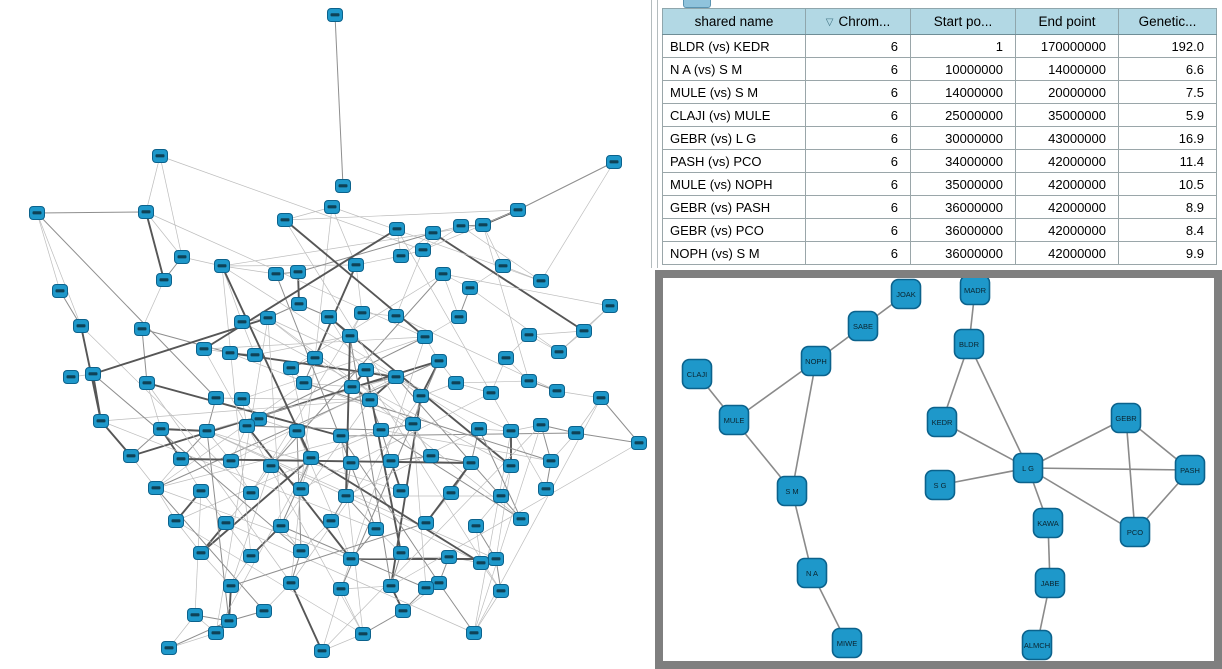  I want to click on value-cell: 43000000, so click(1067, 138).